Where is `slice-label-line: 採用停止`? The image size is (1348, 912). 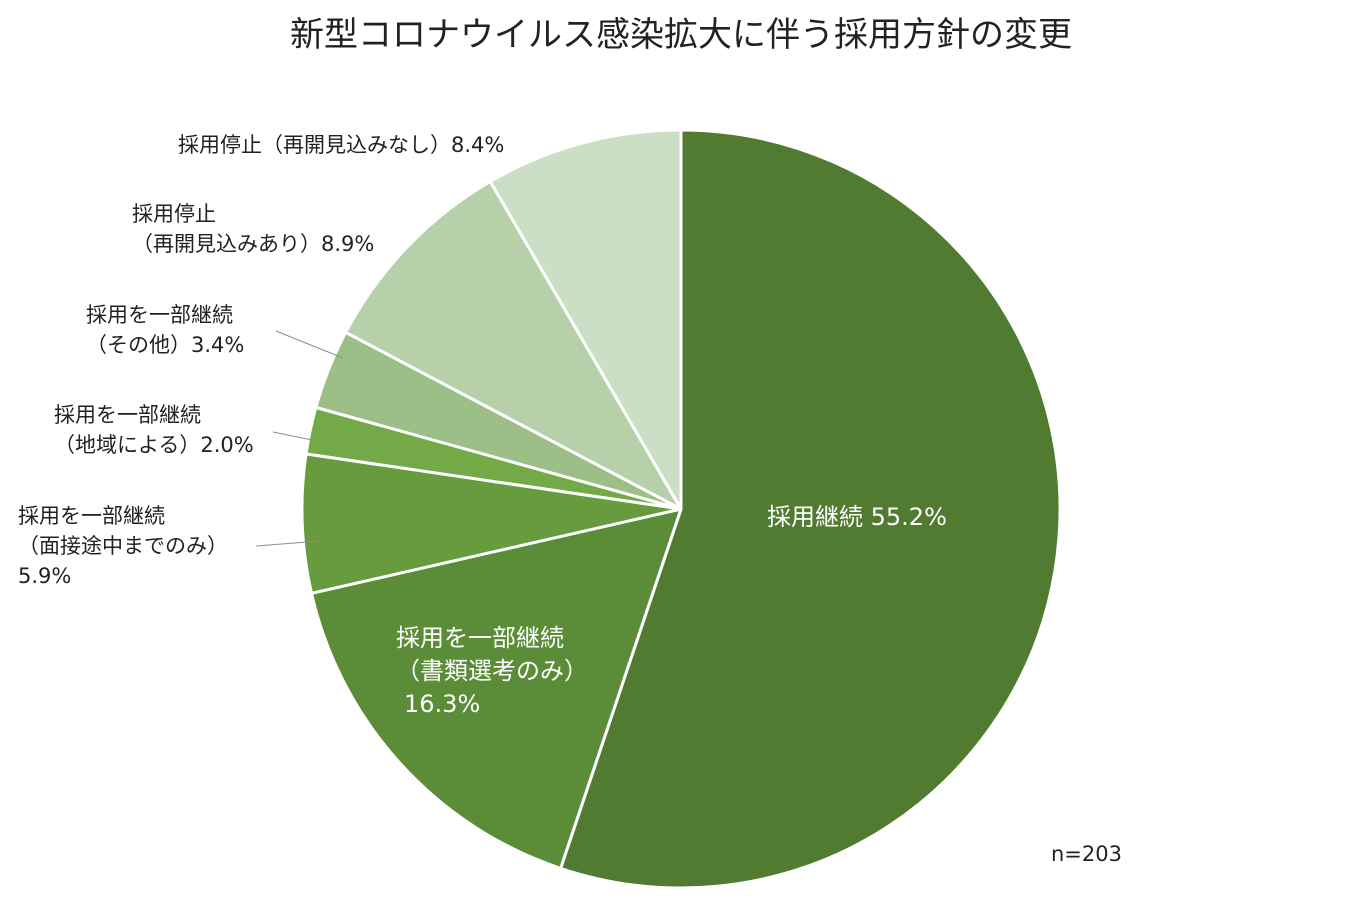
slice-label-line: 採用停止 is located at coordinates (174, 214).